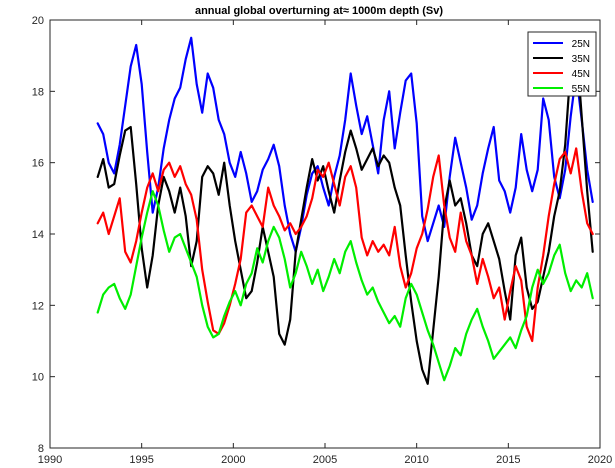  Describe the element at coordinates (38, 378) in the screenshot. I see `y-tick-label: 10` at that location.